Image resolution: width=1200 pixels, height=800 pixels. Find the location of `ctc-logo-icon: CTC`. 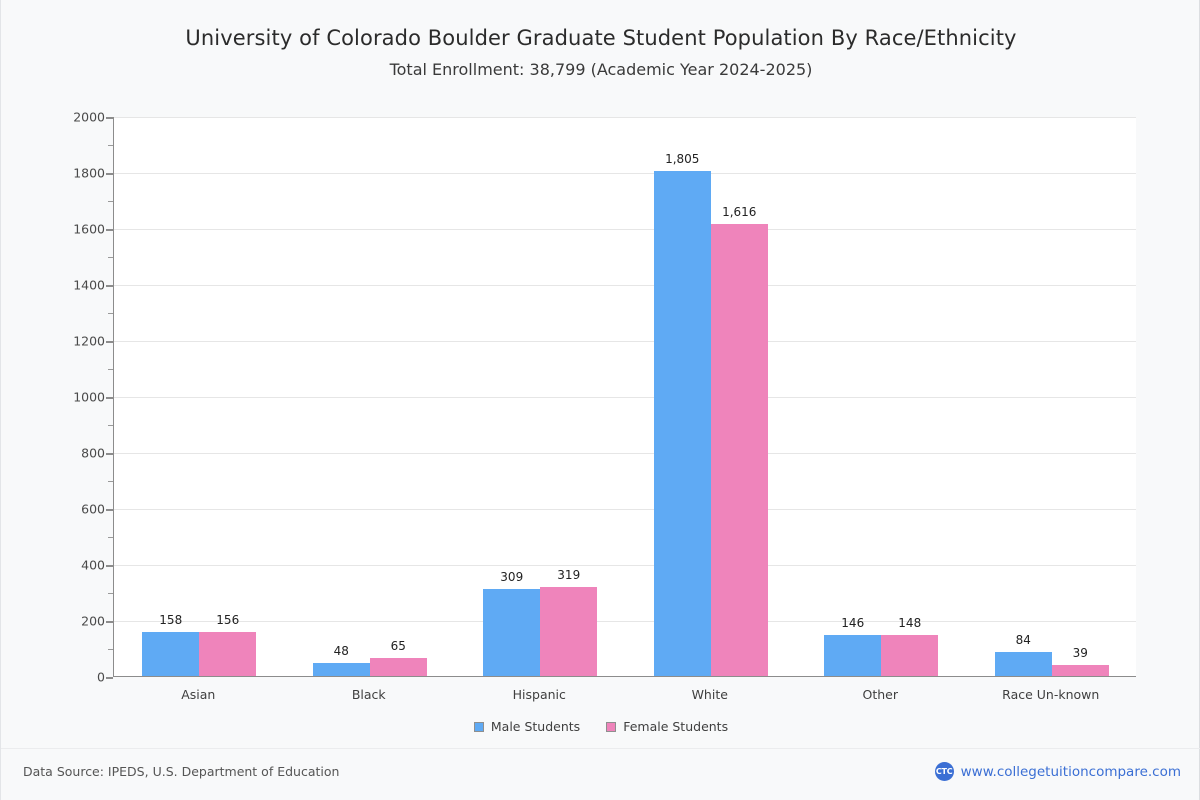

ctc-logo-icon: CTC is located at coordinates (944, 771).